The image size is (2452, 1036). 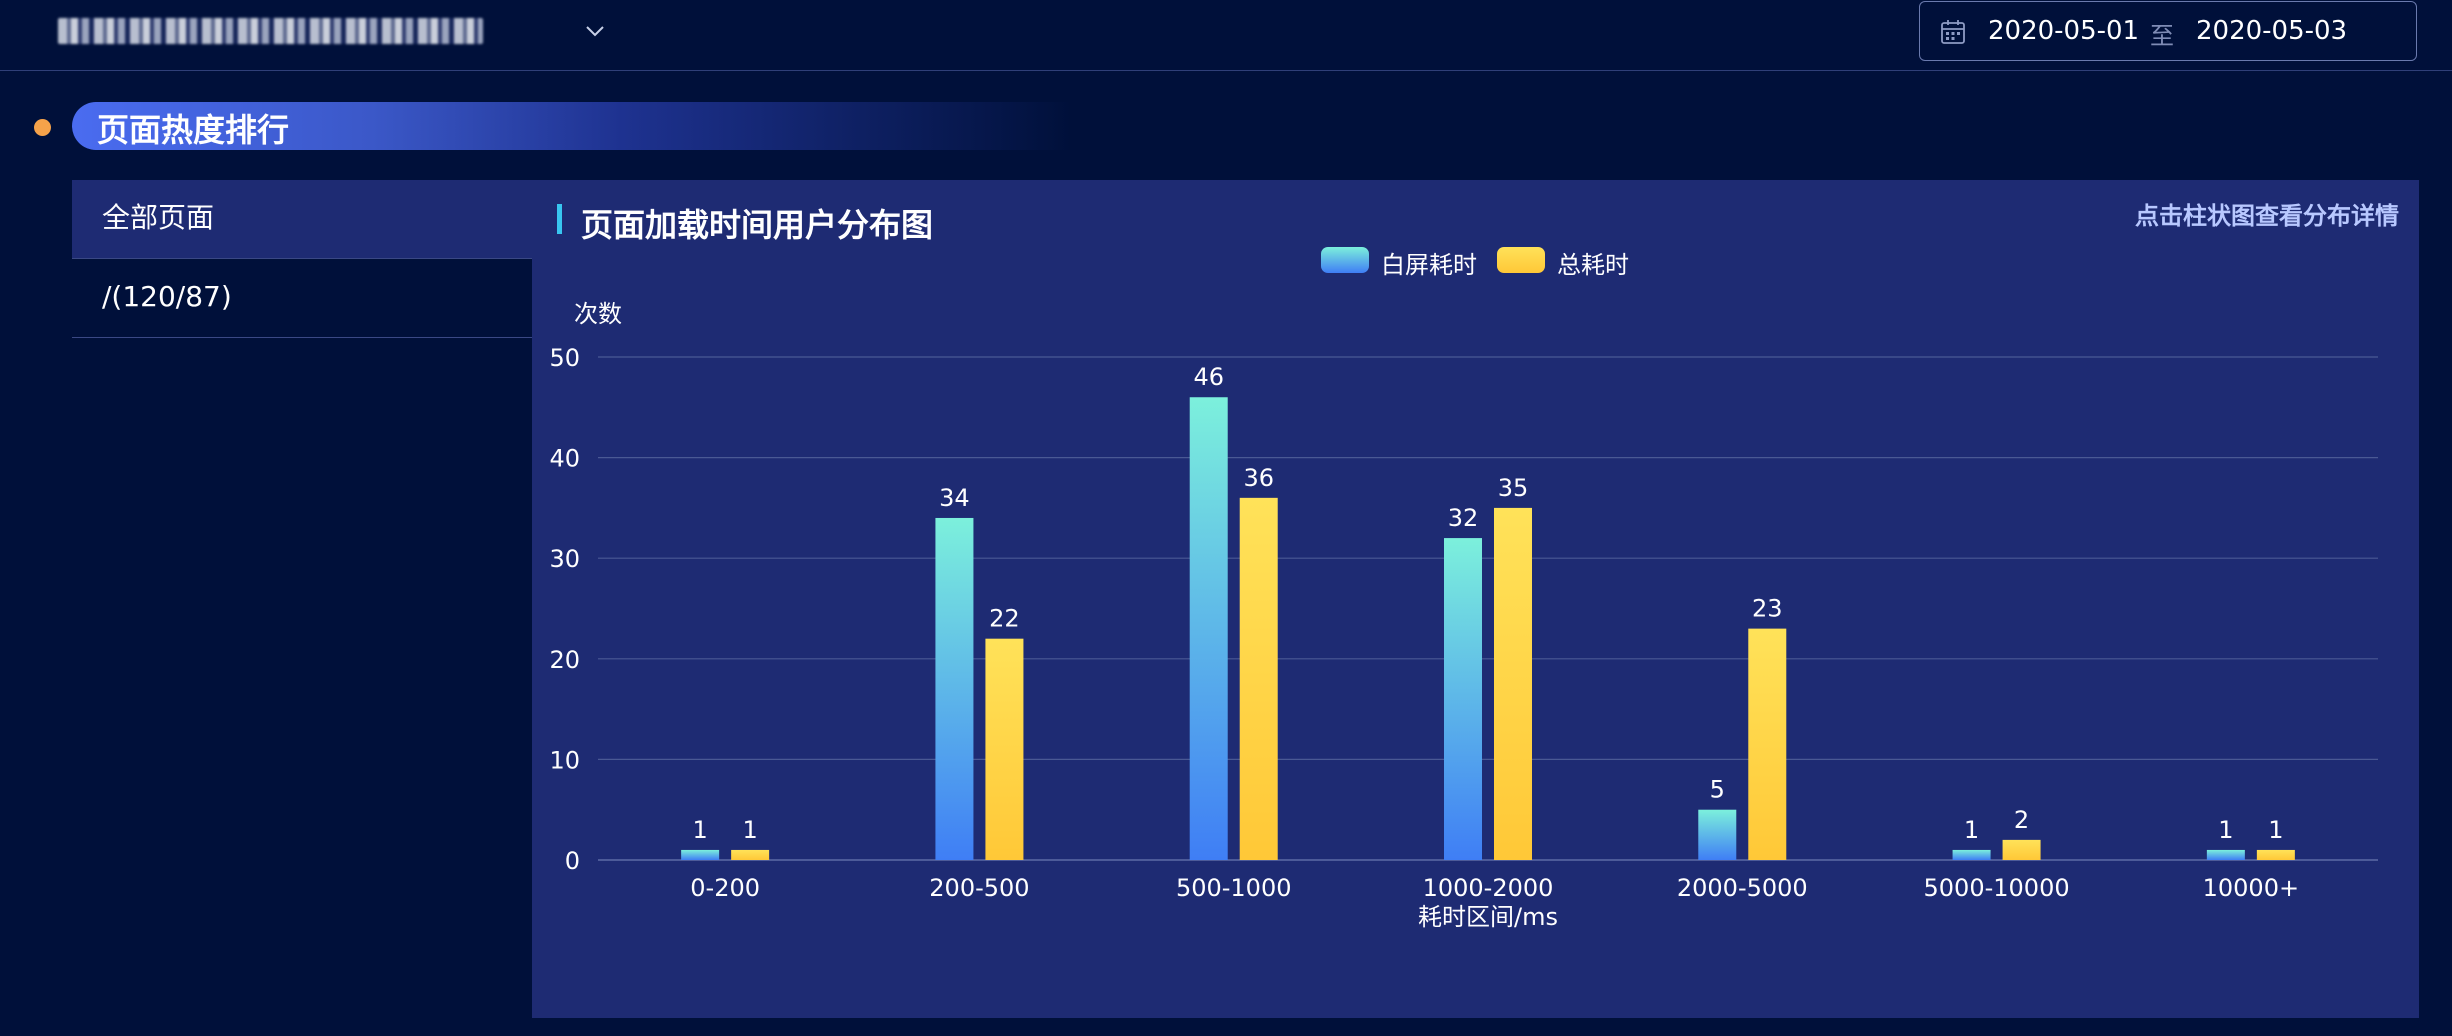 What do you see at coordinates (1513, 488) in the screenshot?
I see `bar-value-label: 35` at bounding box center [1513, 488].